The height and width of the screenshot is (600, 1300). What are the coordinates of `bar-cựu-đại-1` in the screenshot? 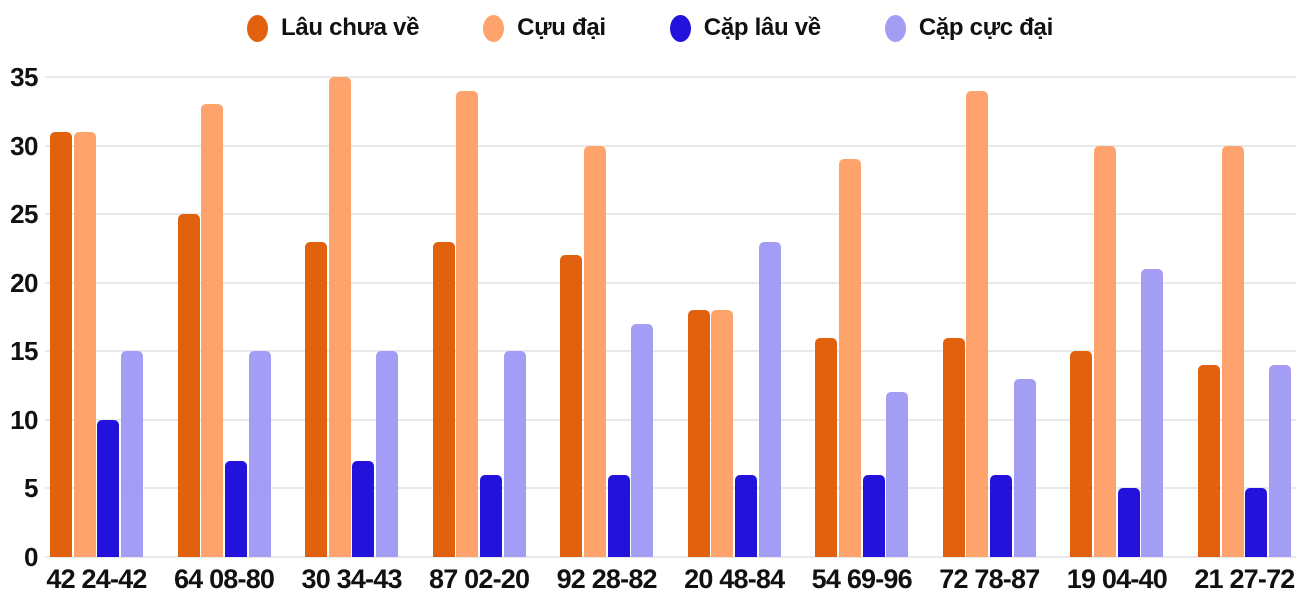 It's located at (212, 330).